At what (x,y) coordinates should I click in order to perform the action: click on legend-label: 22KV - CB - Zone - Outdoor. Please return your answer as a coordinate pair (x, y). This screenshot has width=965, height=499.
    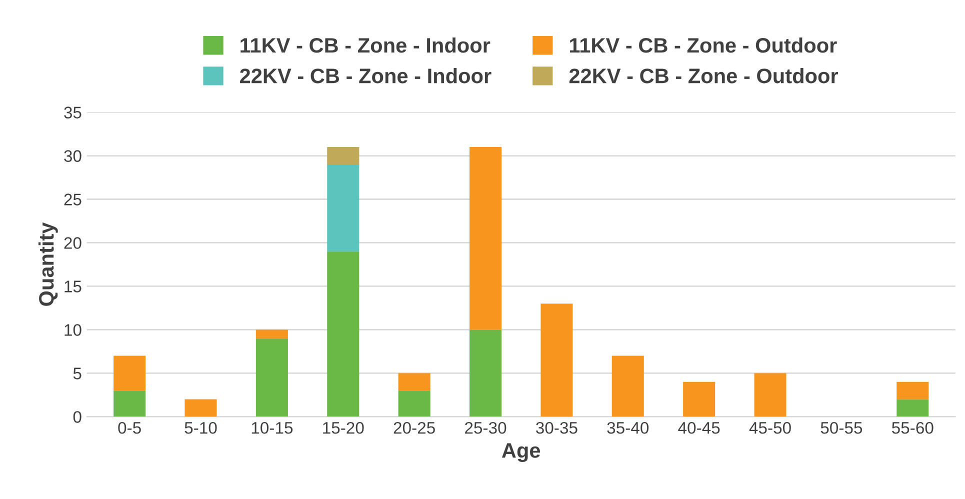
    Looking at the image, I should click on (703, 76).